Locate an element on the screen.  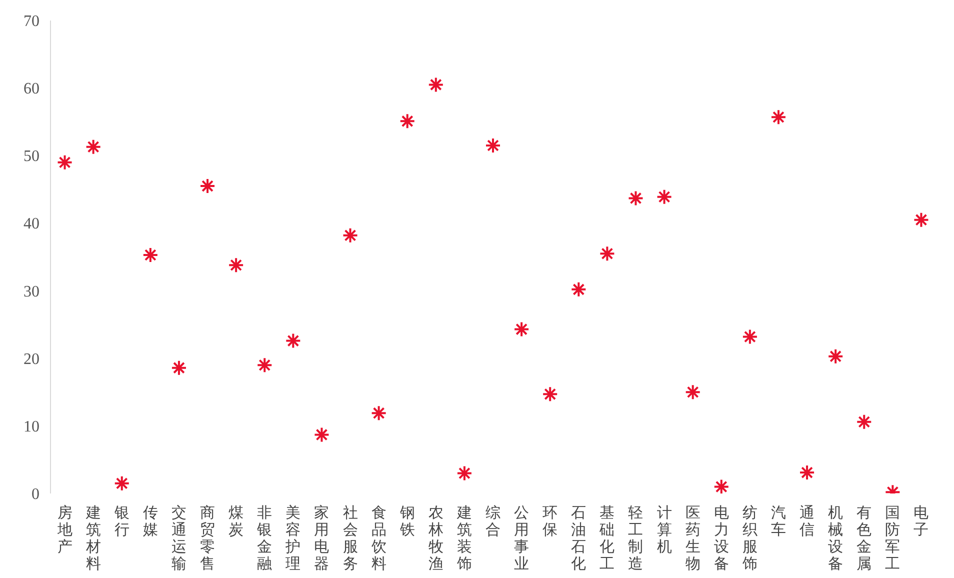
x-tick-label: 建筑装饰 is located at coordinates (464, 538).